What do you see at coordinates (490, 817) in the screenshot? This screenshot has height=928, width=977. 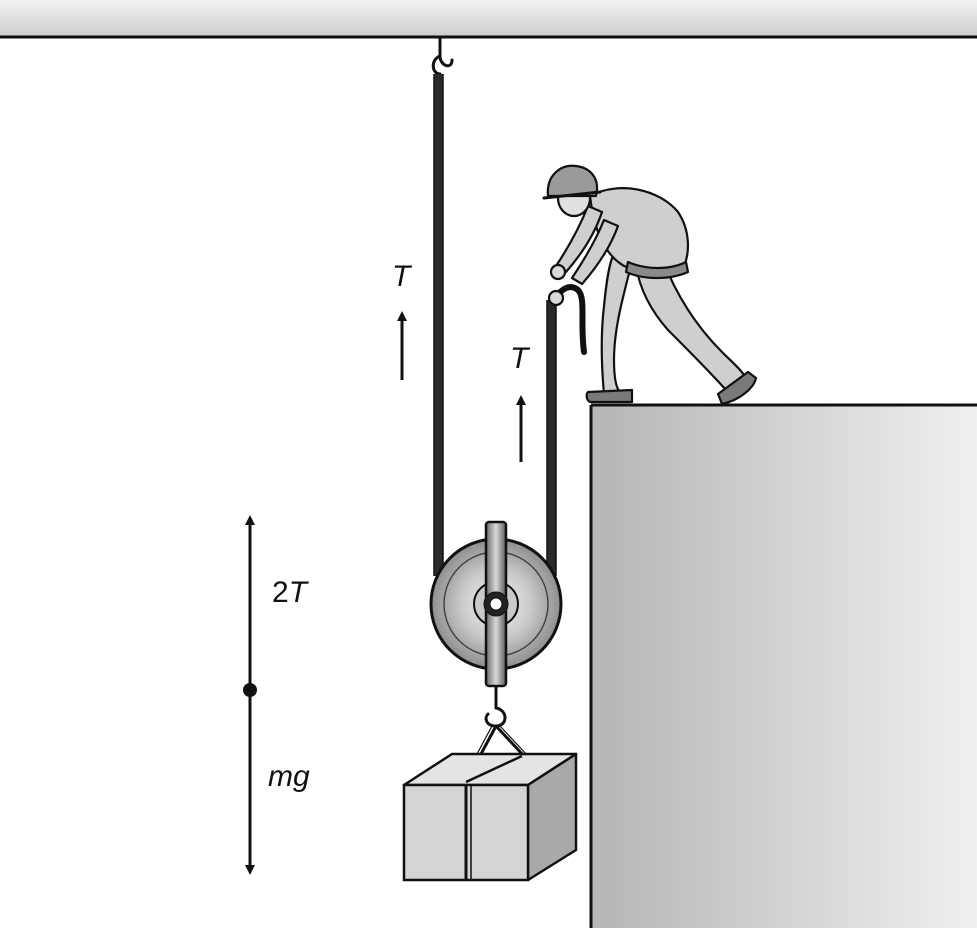 I see `load-box` at bounding box center [490, 817].